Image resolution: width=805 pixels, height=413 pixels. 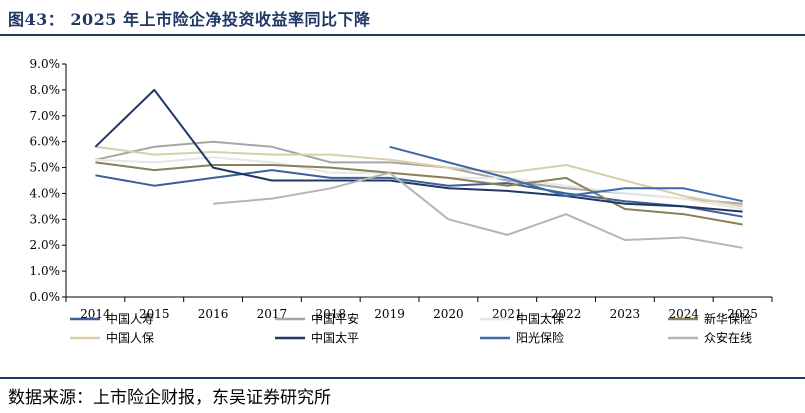 I want to click on legend-label: 阳光保险, so click(x=540, y=337).